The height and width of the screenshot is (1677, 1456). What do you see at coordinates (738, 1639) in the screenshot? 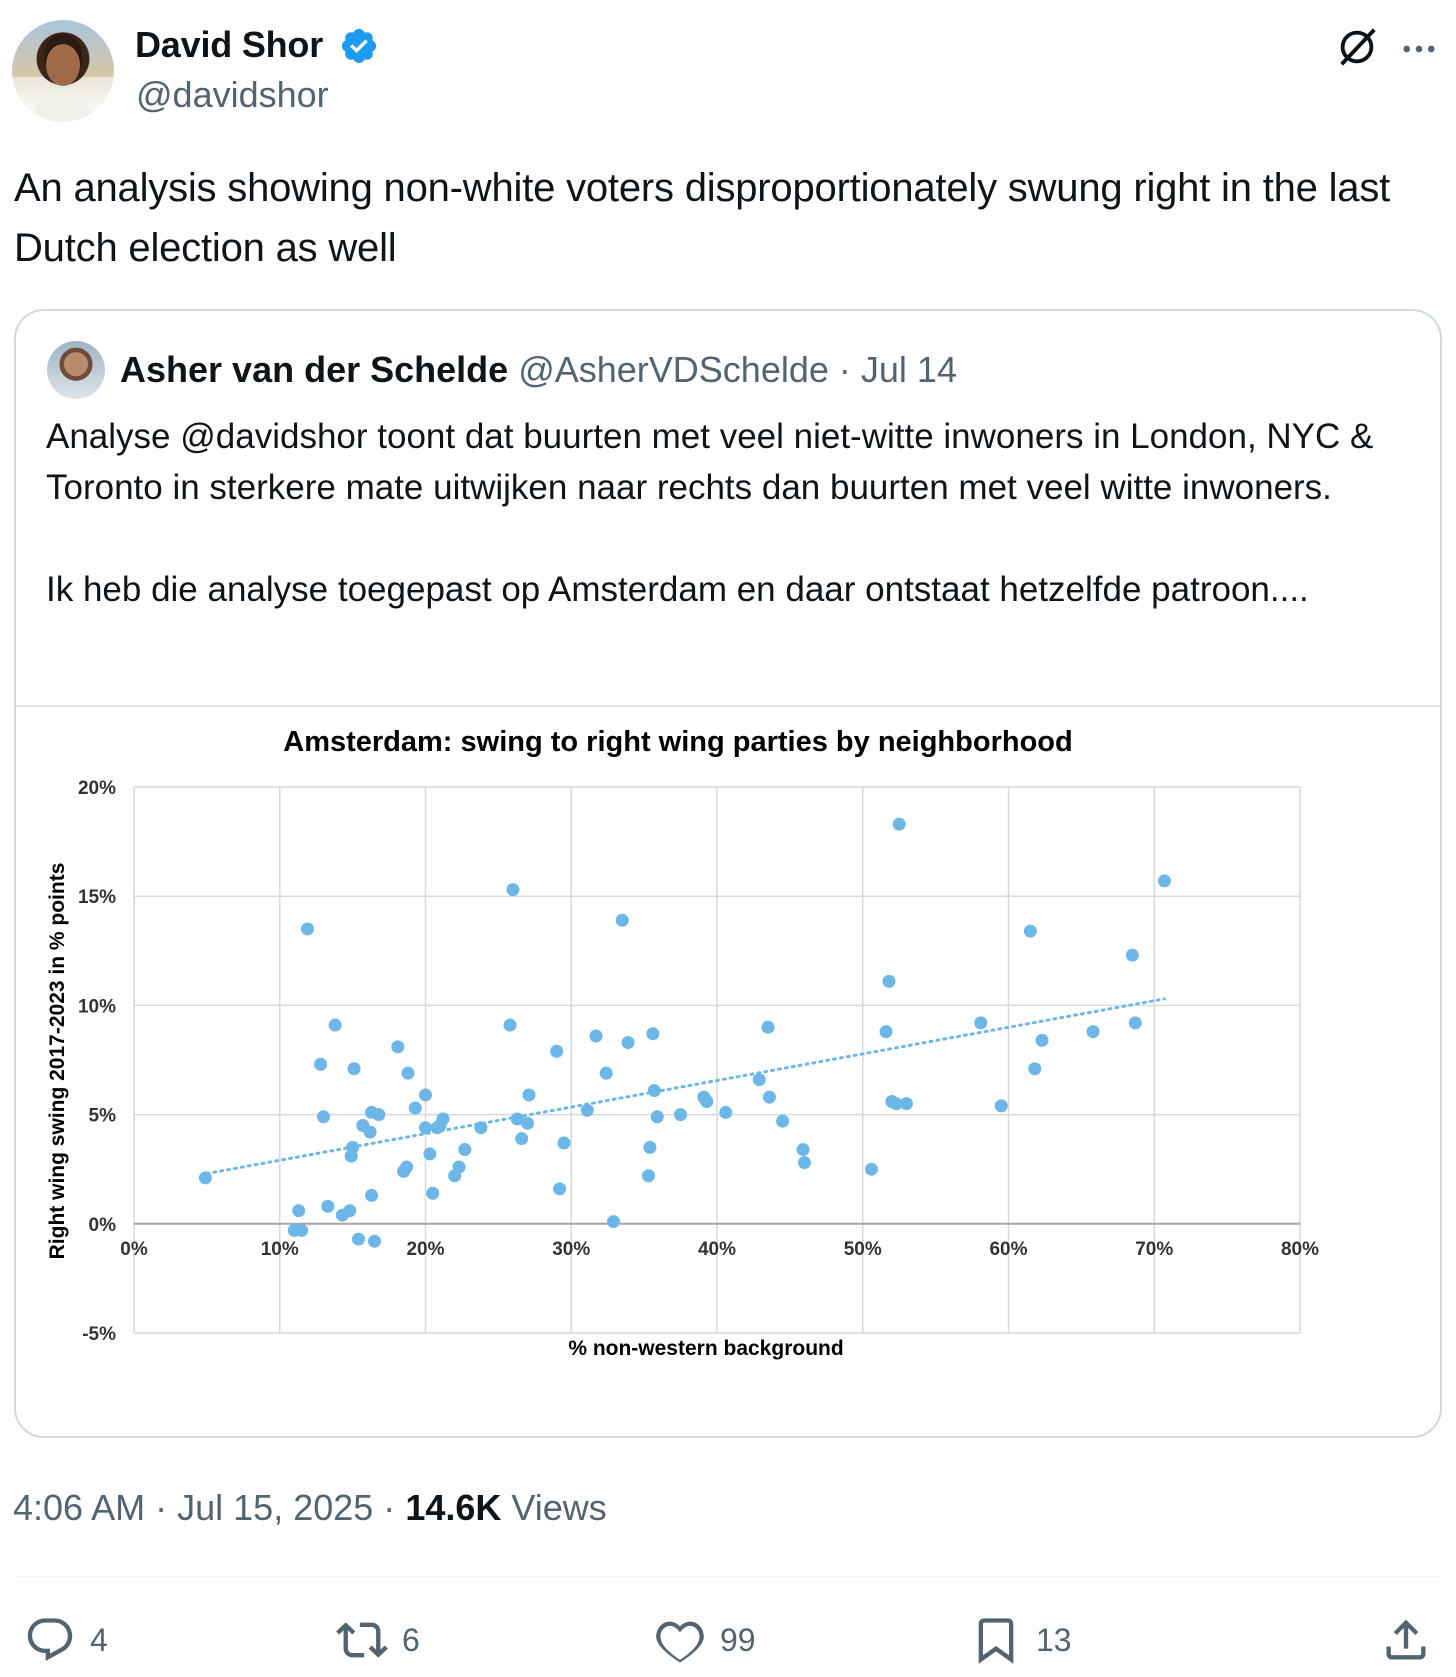
I see `like-count: 99` at bounding box center [738, 1639].